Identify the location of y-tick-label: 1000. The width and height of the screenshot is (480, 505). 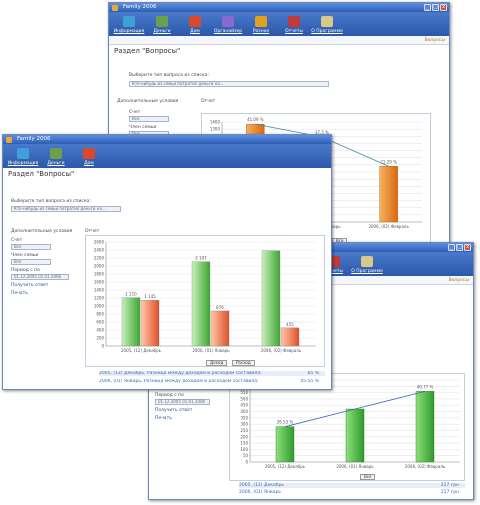
(99, 306).